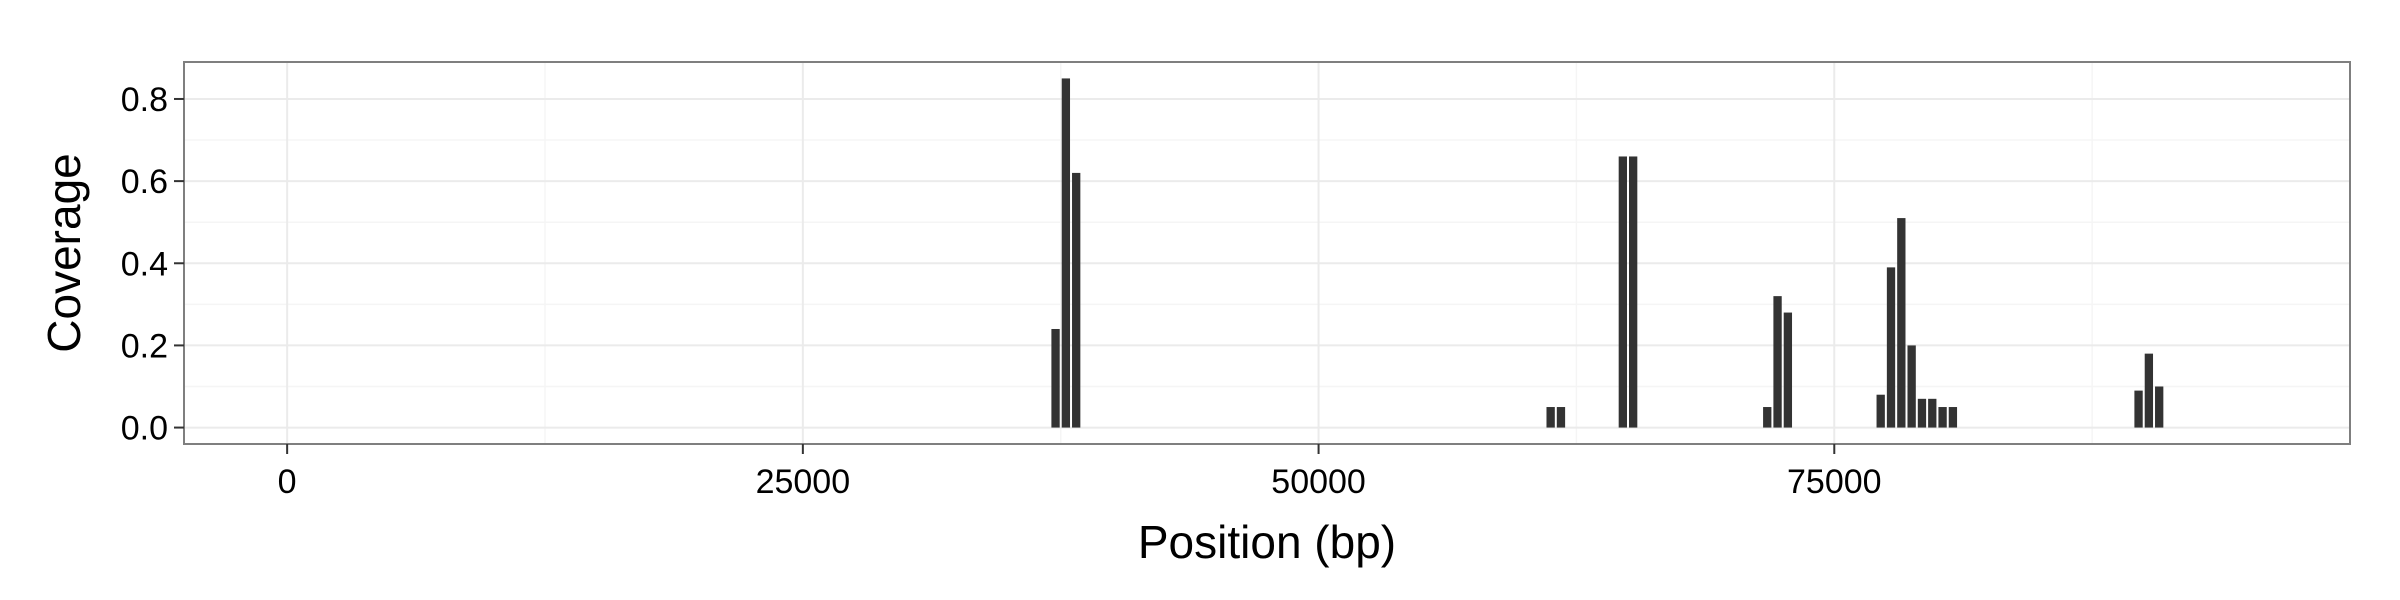 This screenshot has height=600, width=2400. I want to click on x-tick-label: 25000, so click(803, 482).